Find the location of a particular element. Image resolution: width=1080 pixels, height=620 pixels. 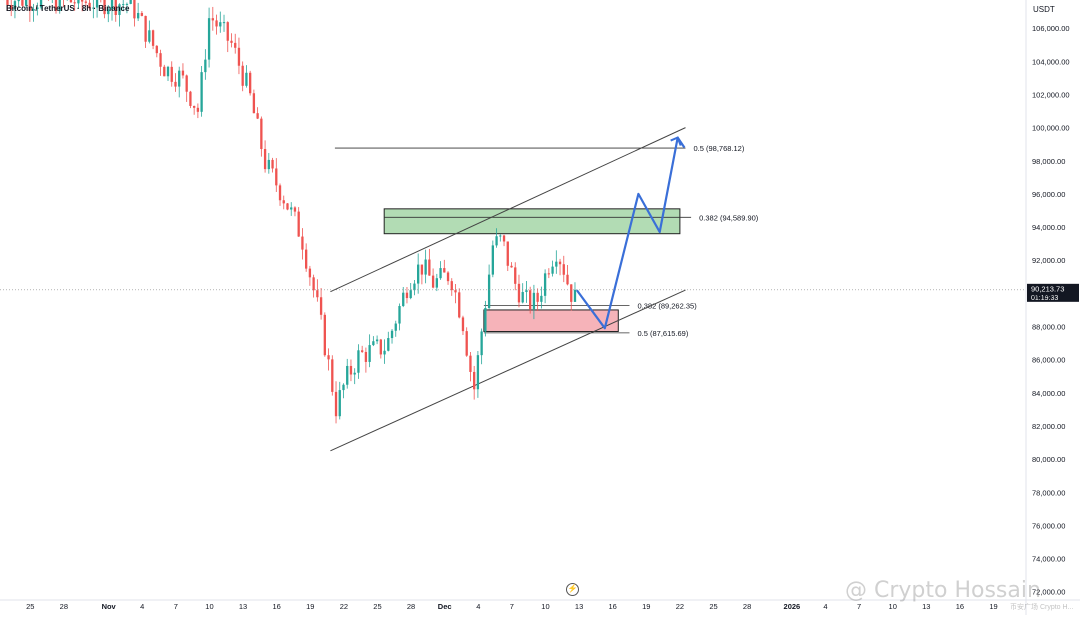

y-tick-label: 106,000.00 is located at coordinates (1051, 28).